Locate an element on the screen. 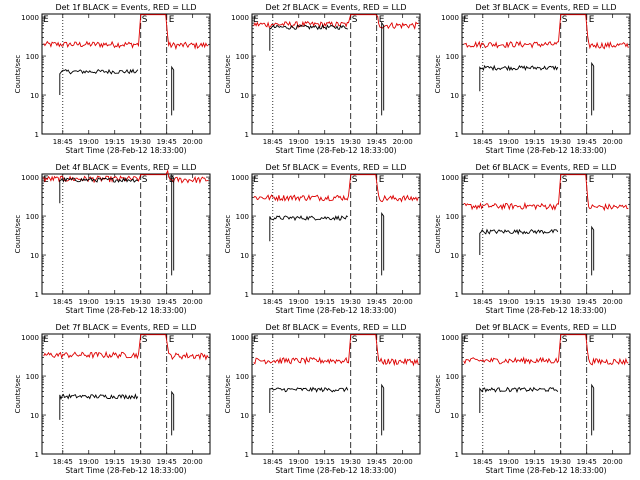  panel-title: Det 1f BLACK = Events, RED = LLD is located at coordinates (125, 7).